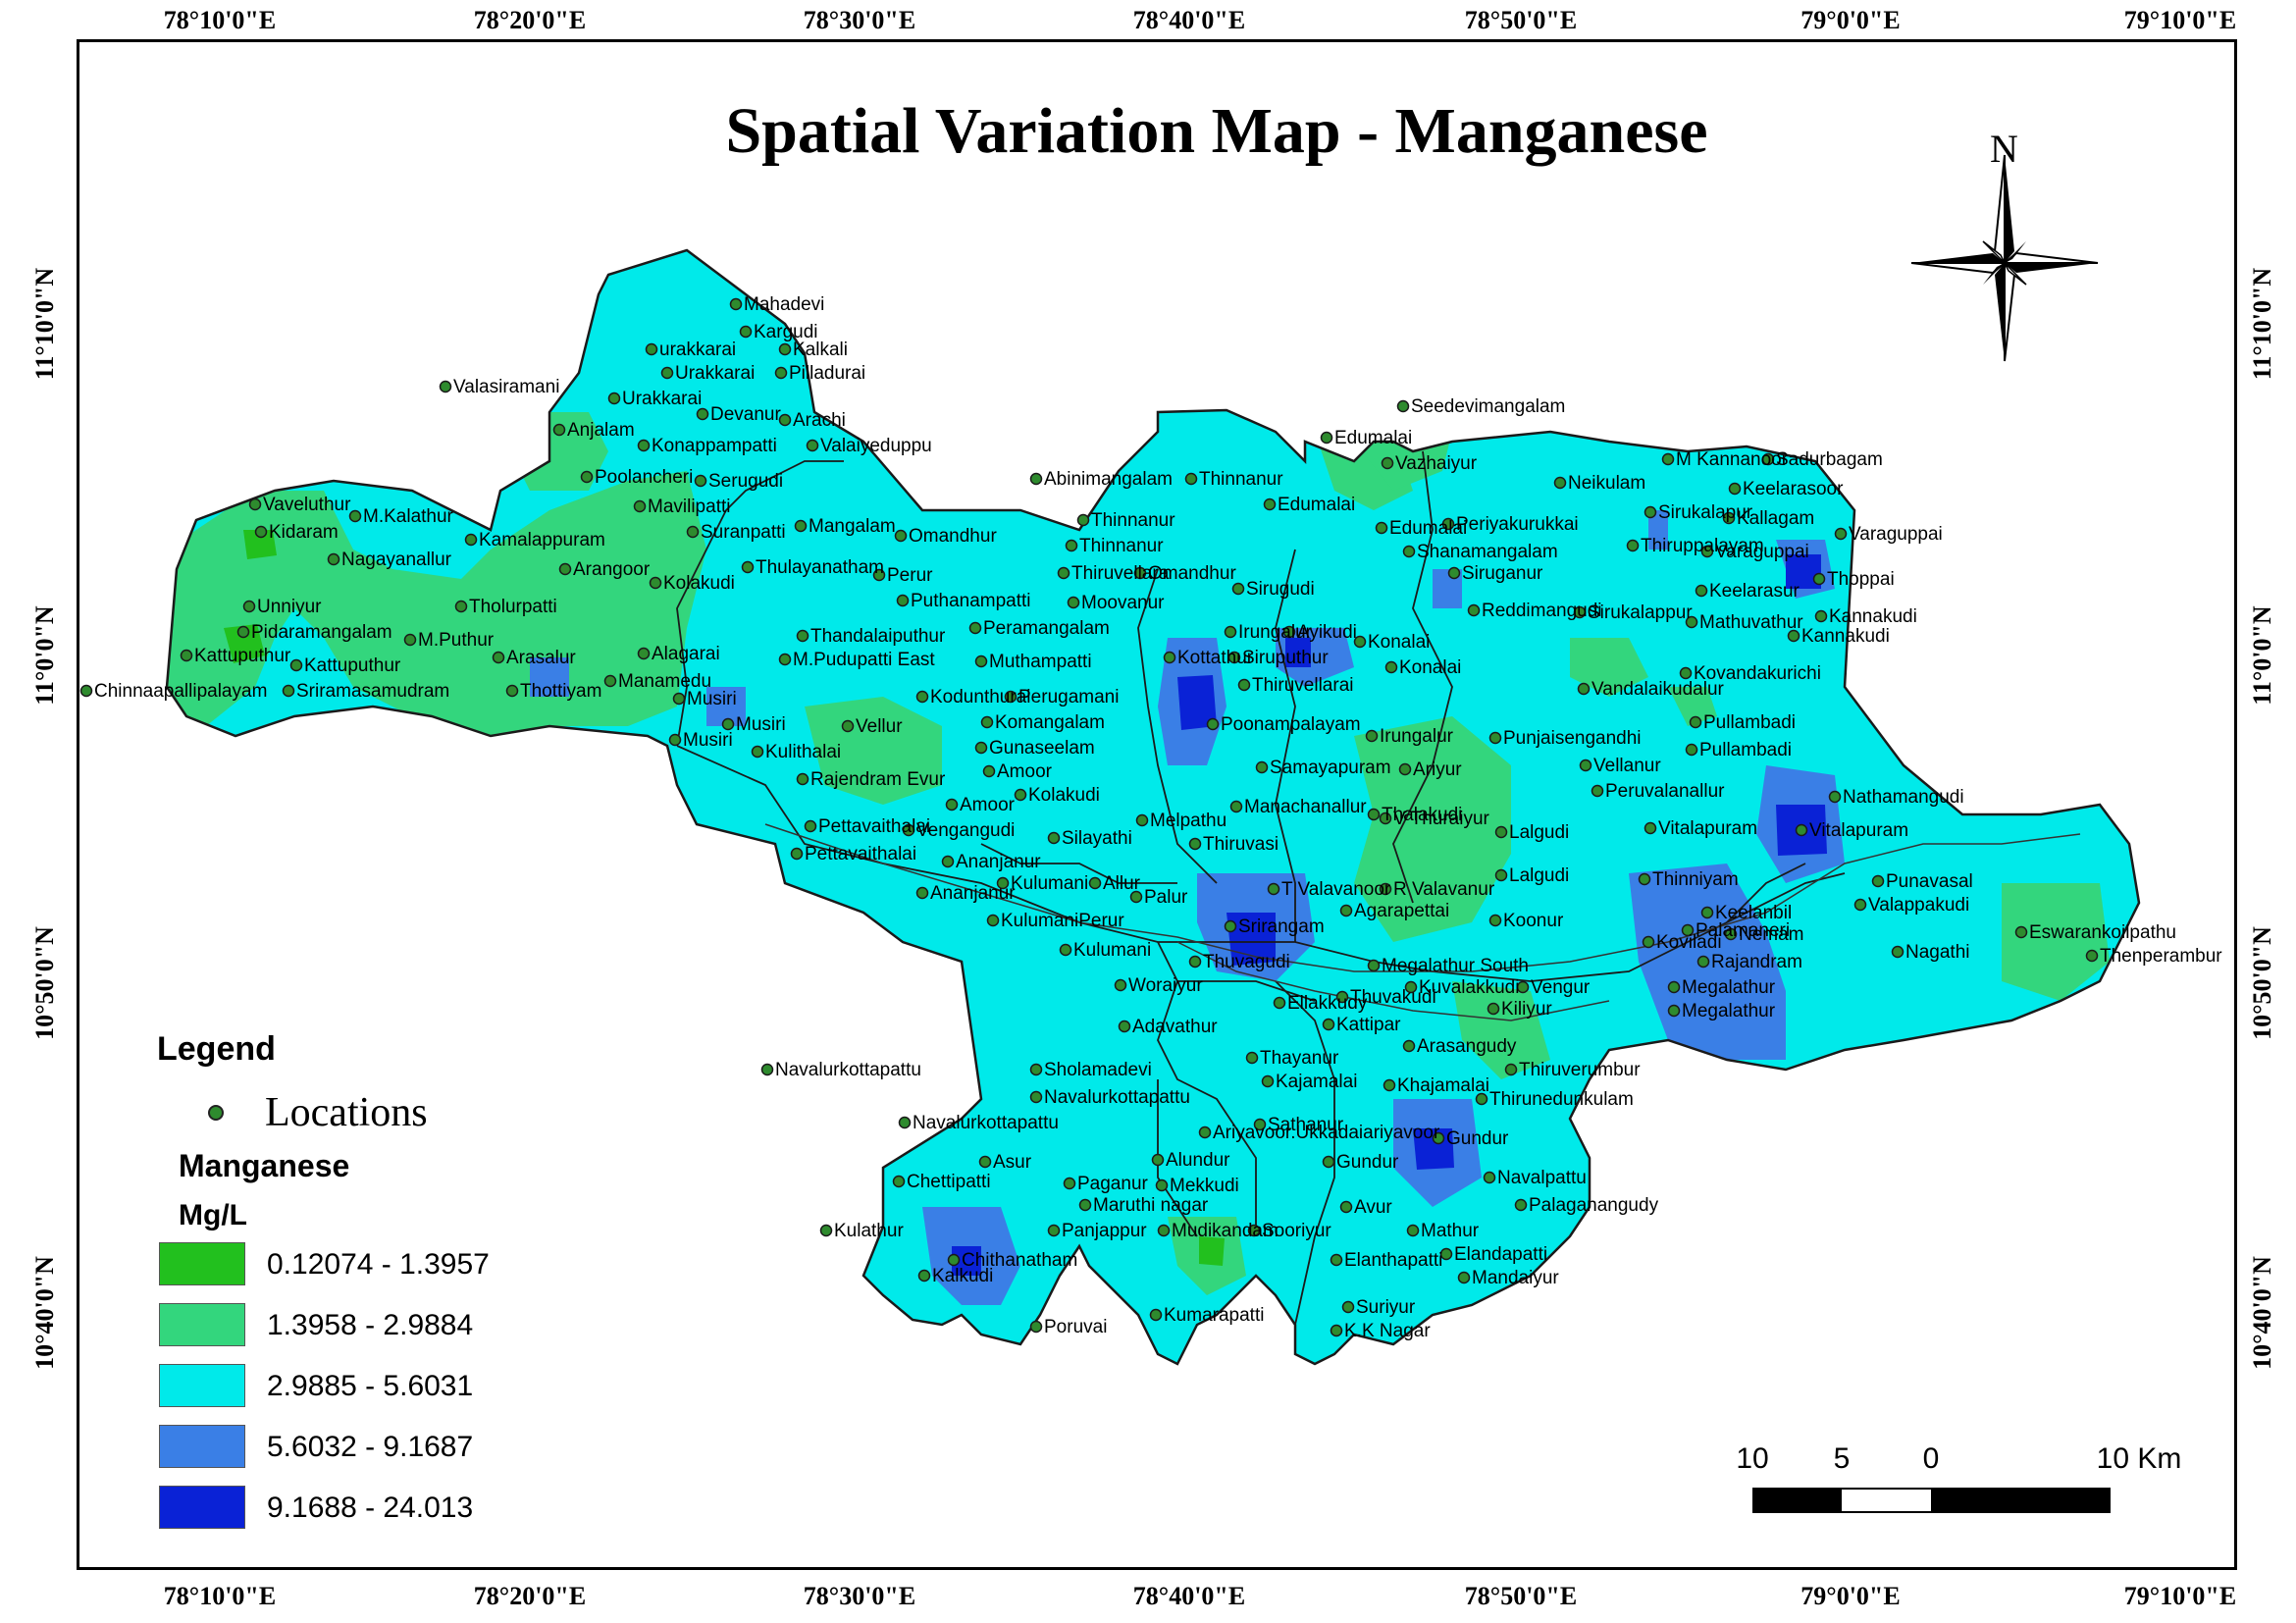 Image resolution: width=2296 pixels, height=1623 pixels. I want to click on lon-label-bottom: 78°40'0"E, so click(1189, 1596).